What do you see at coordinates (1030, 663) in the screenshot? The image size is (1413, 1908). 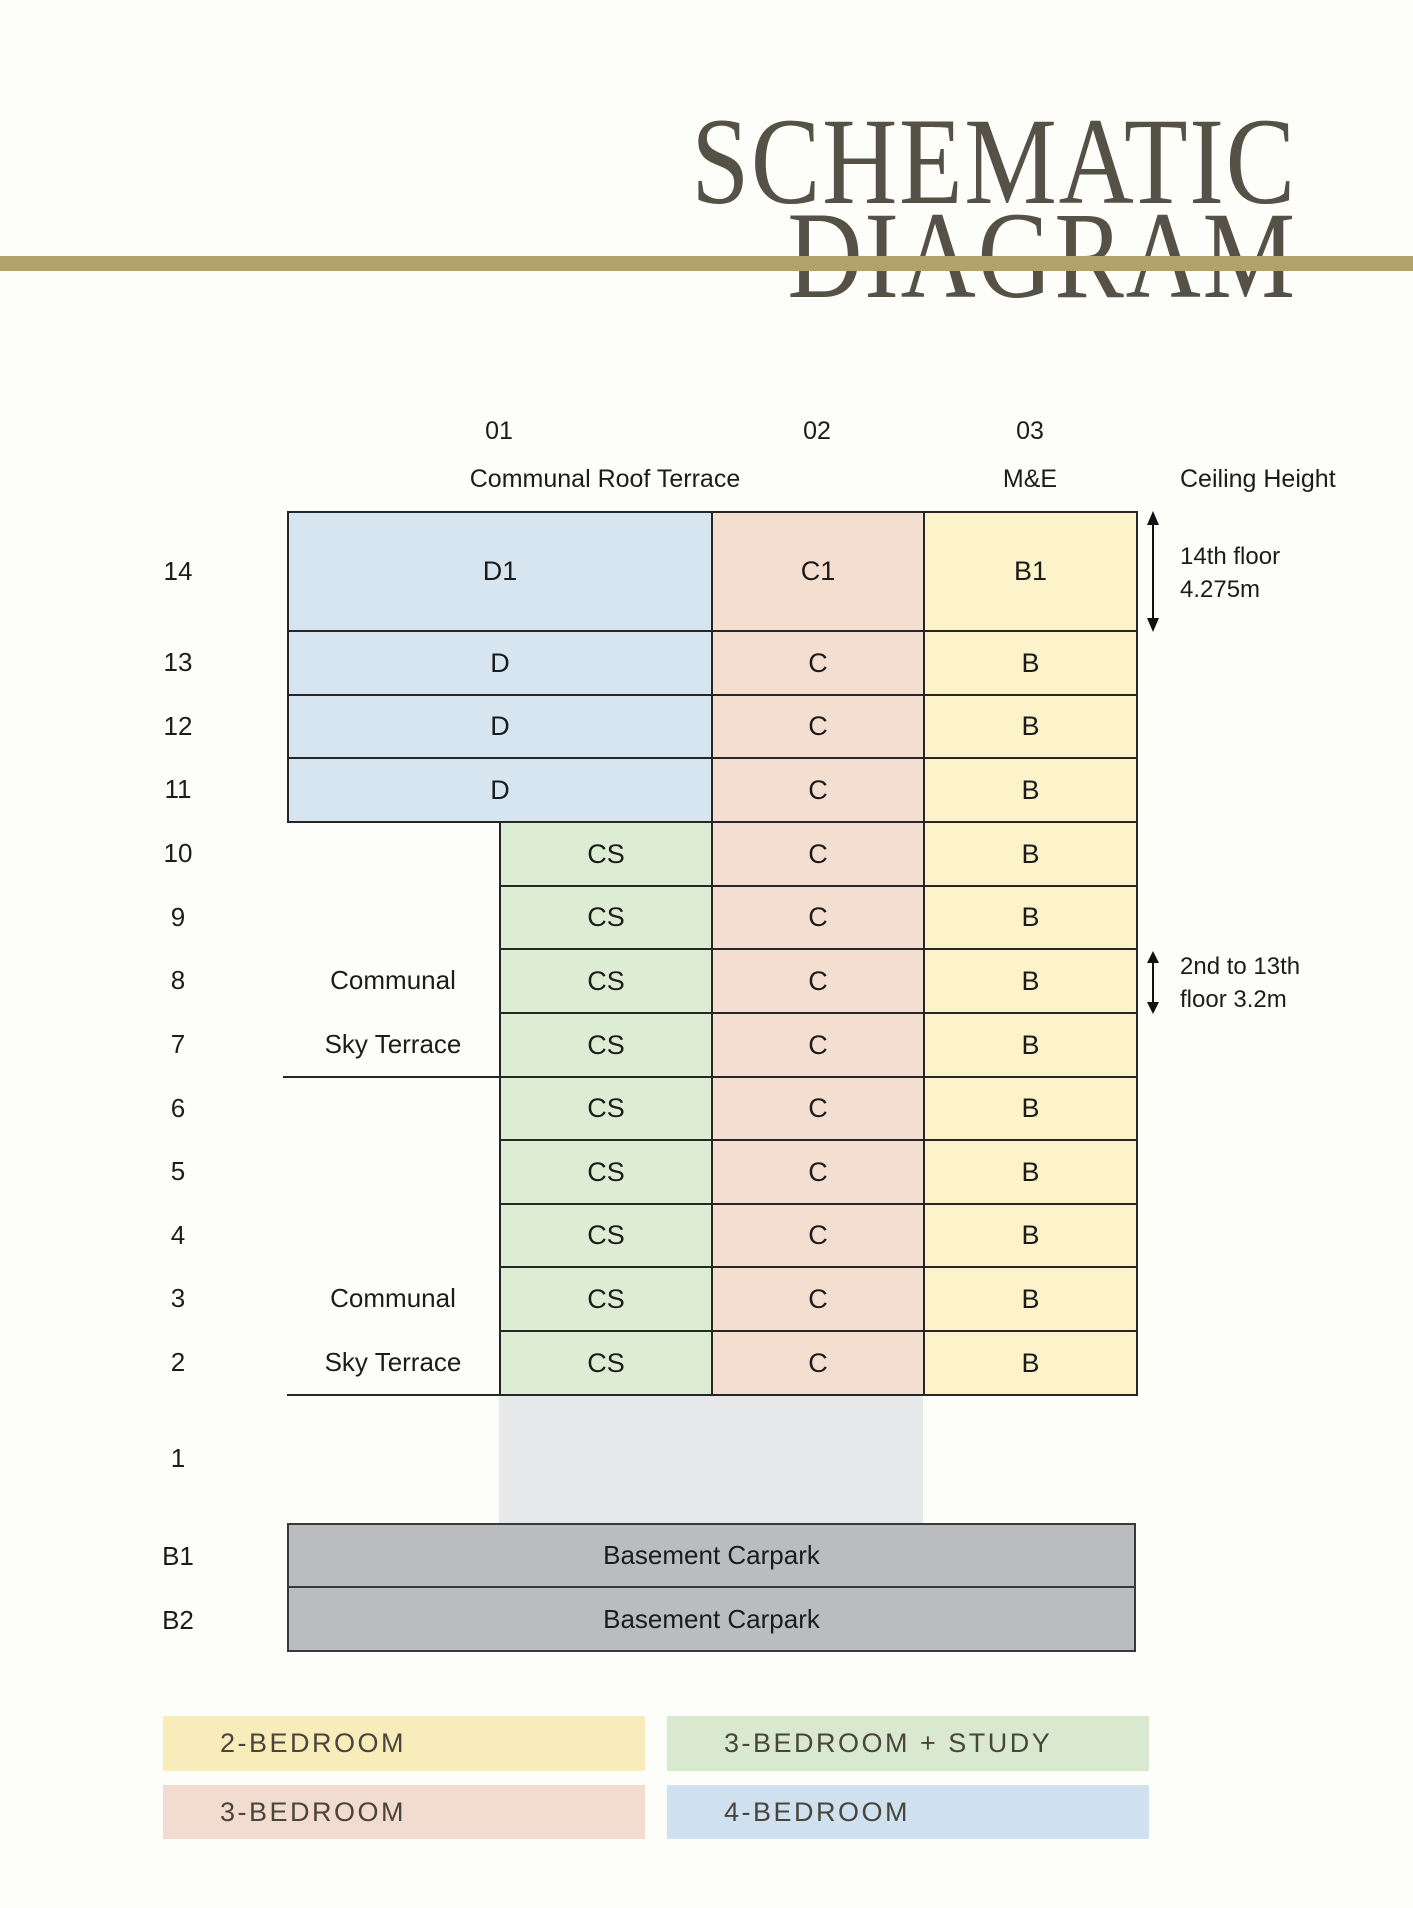 I see `unit-cell-13-B: B` at bounding box center [1030, 663].